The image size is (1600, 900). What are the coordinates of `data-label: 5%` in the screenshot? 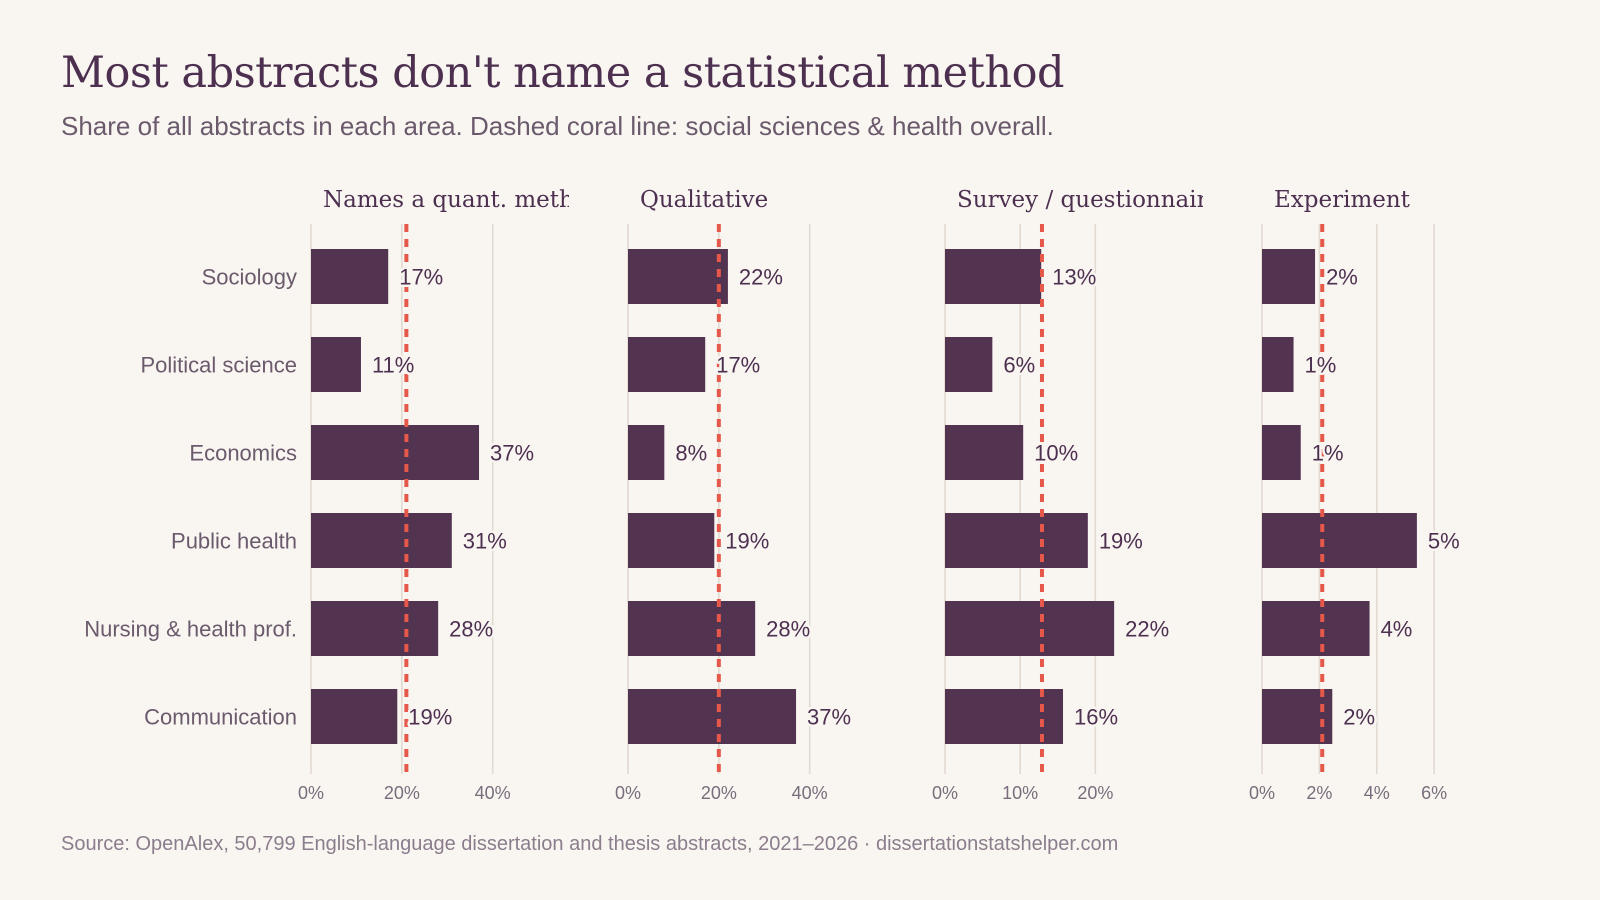 It's located at (1444, 541).